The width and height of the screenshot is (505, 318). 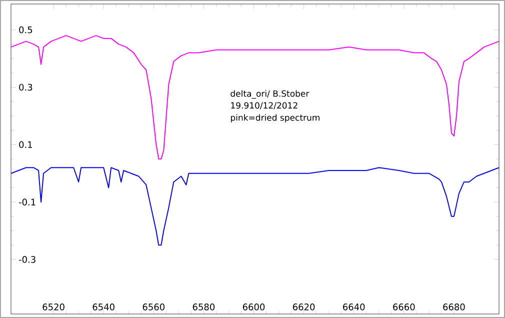 What do you see at coordinates (27, 202) in the screenshot?
I see `y-tick-label: -0.1` at bounding box center [27, 202].